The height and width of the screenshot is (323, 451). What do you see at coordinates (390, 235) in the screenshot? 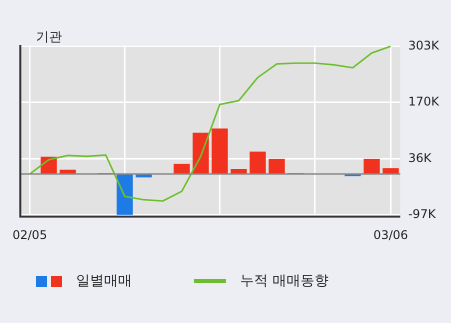
I see `x-tick-label: 03/06` at bounding box center [390, 235].